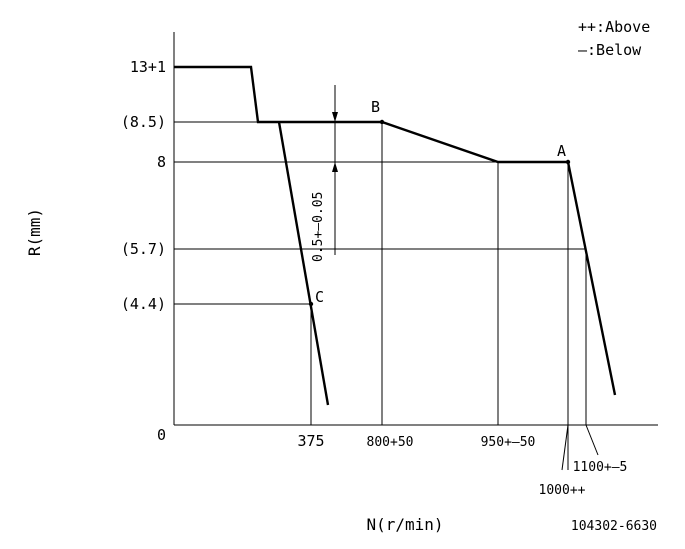  I want to click on dimension-label: 0.5+—0.05, so click(318, 227).